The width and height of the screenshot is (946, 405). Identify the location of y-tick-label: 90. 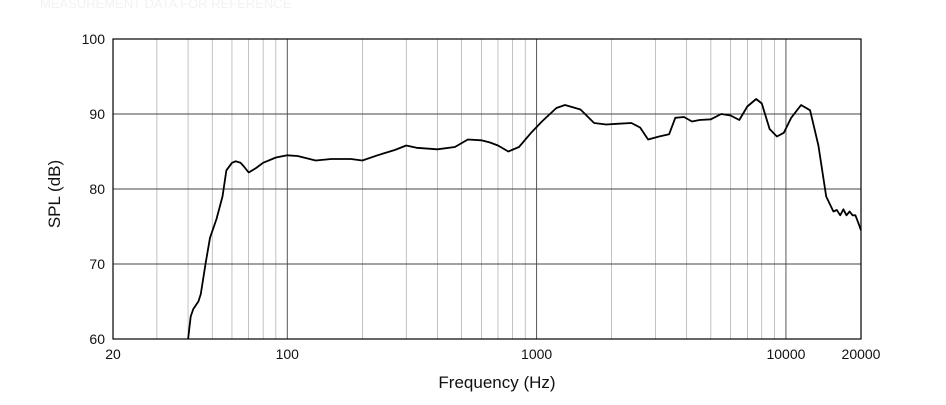
(97, 114).